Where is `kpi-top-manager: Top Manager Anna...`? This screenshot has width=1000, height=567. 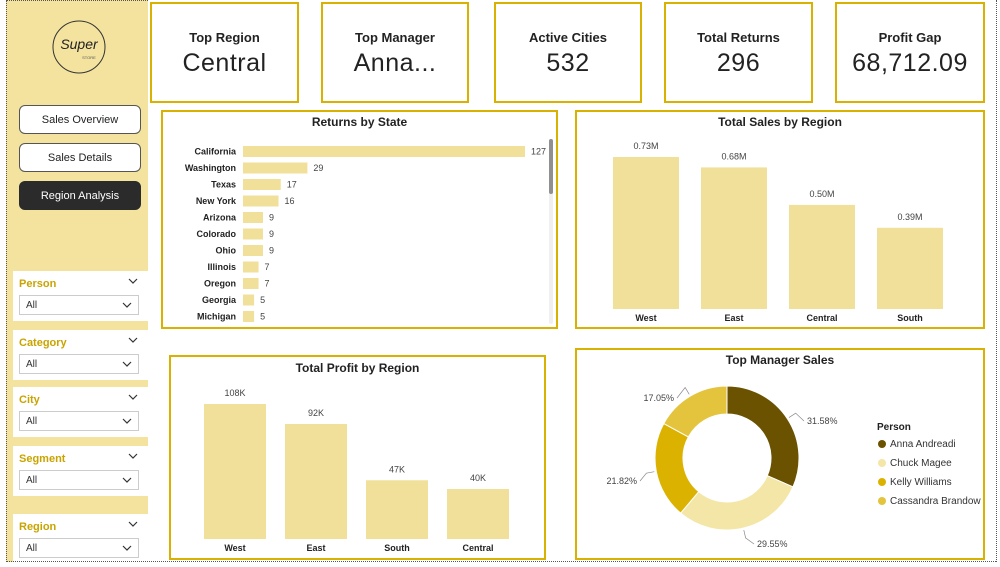
kpi-top-manager: Top Manager Anna... is located at coordinates (395, 52).